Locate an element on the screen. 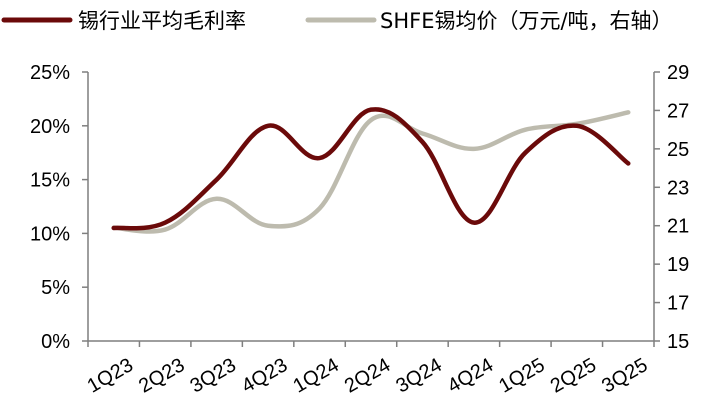 This screenshot has width=709, height=411. legend: 锡行业平均毛利率 SHFE锡均价（万元/吨，右轴） is located at coordinates (337, 21).